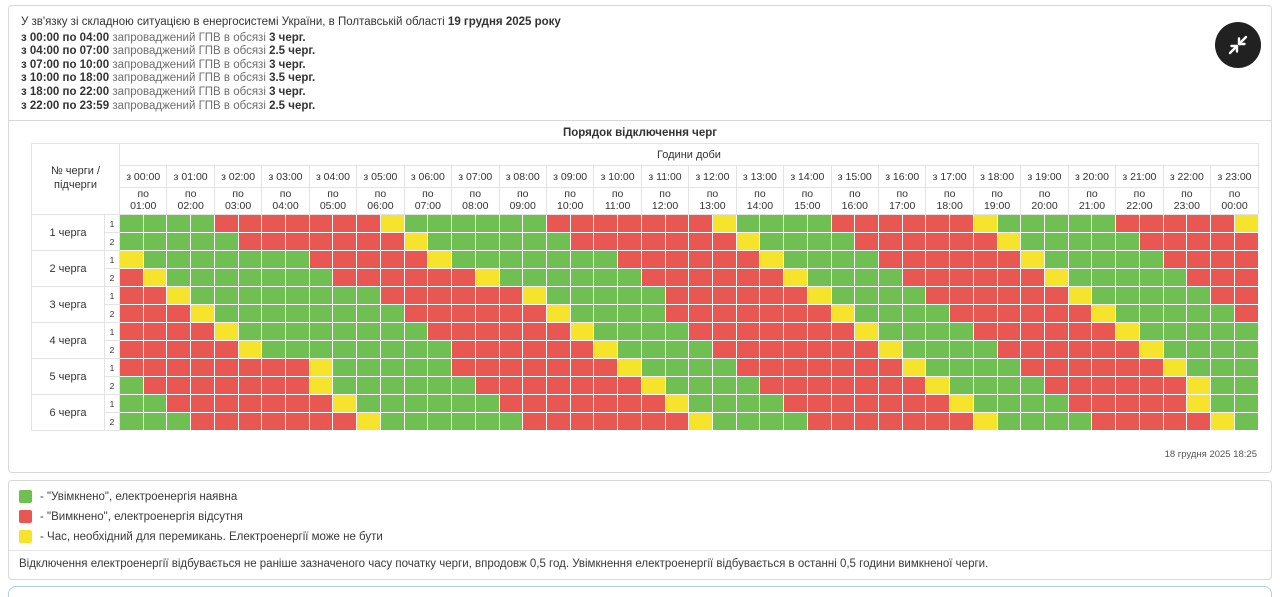 The image size is (1280, 597). I want to click on collapse-arrows-icon, so click(1238, 45).